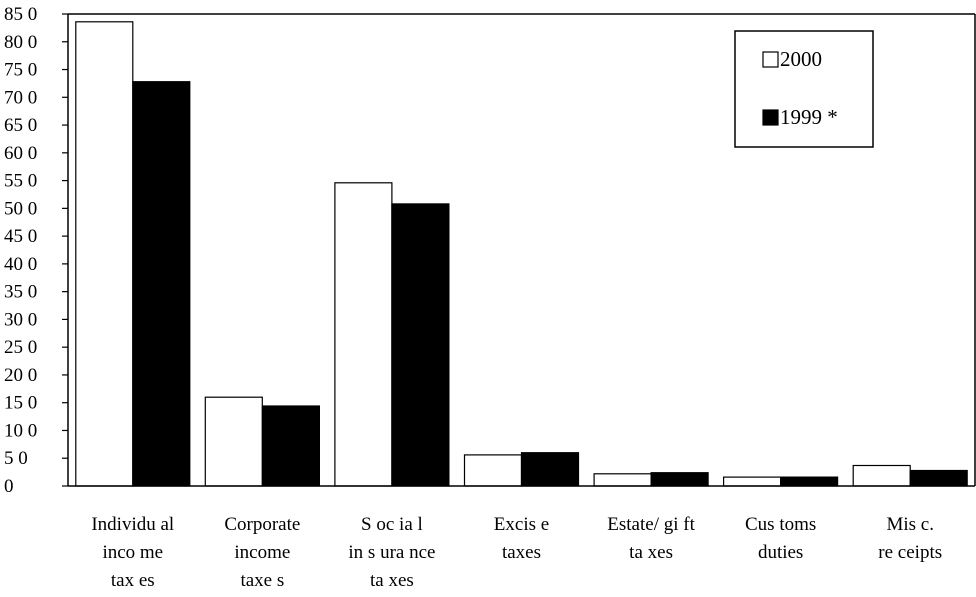 This screenshot has width=976, height=597. What do you see at coordinates (20, 70) in the screenshot?
I see `y-tick-label: 75 0` at bounding box center [20, 70].